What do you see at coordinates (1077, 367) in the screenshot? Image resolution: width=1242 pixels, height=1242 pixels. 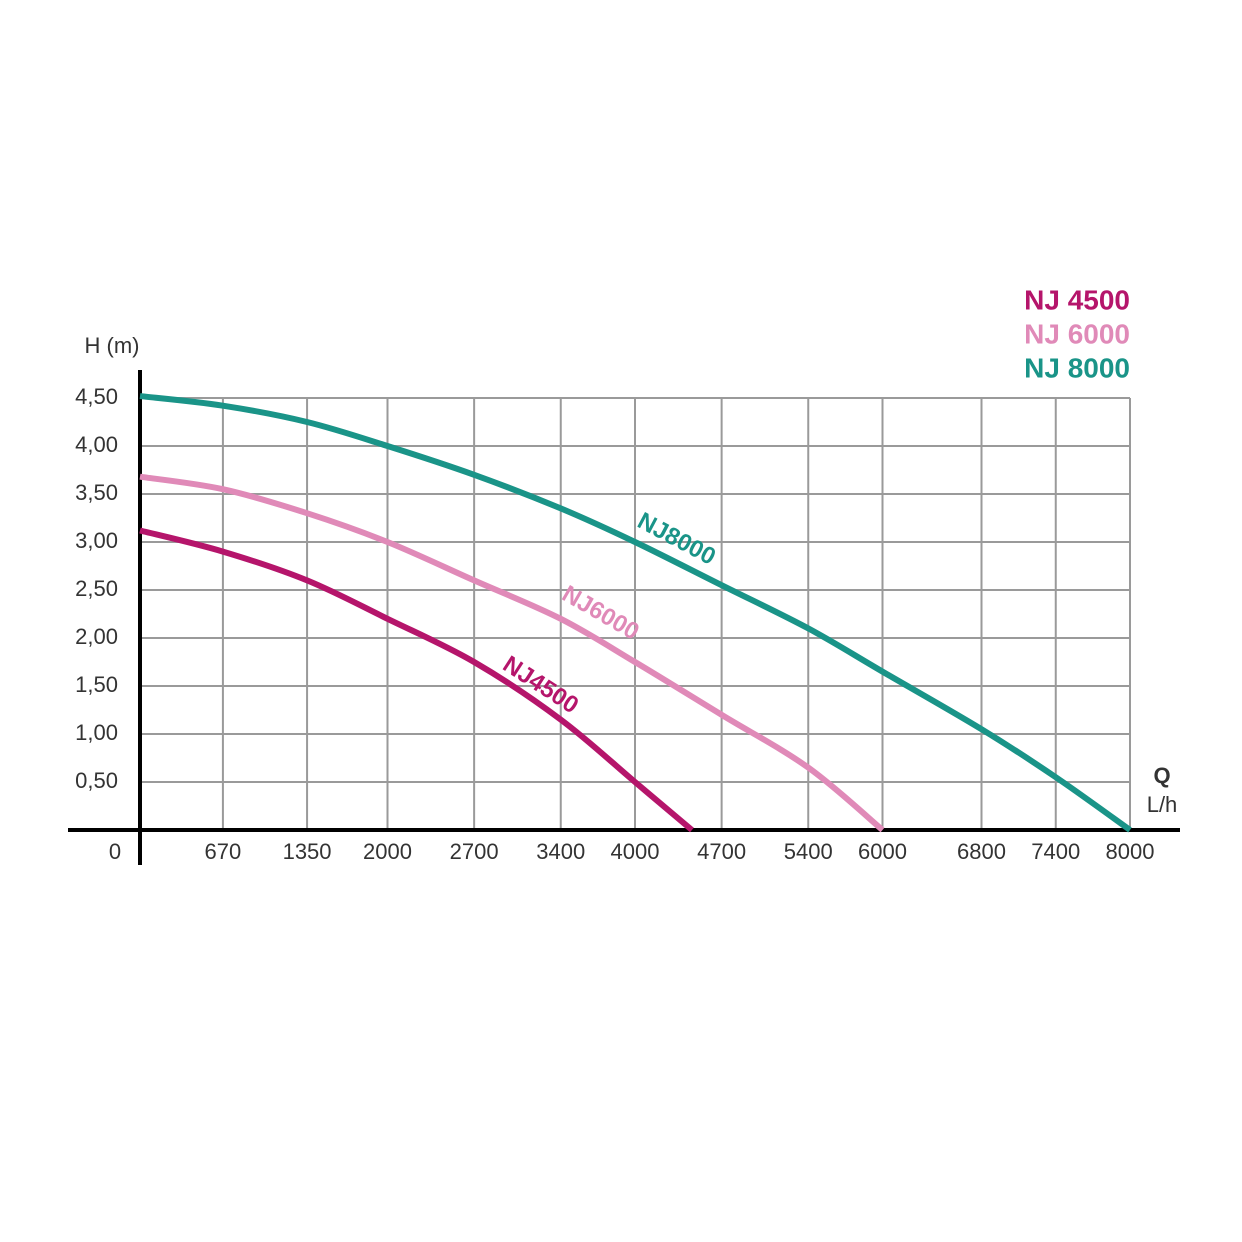 I see `legend-entry: NJ 8000` at bounding box center [1077, 367].